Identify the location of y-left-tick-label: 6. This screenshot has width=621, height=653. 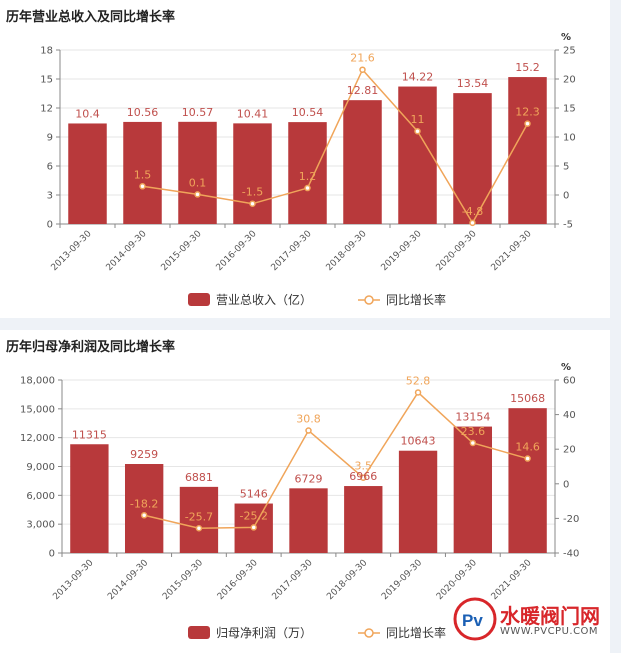
(50, 167).